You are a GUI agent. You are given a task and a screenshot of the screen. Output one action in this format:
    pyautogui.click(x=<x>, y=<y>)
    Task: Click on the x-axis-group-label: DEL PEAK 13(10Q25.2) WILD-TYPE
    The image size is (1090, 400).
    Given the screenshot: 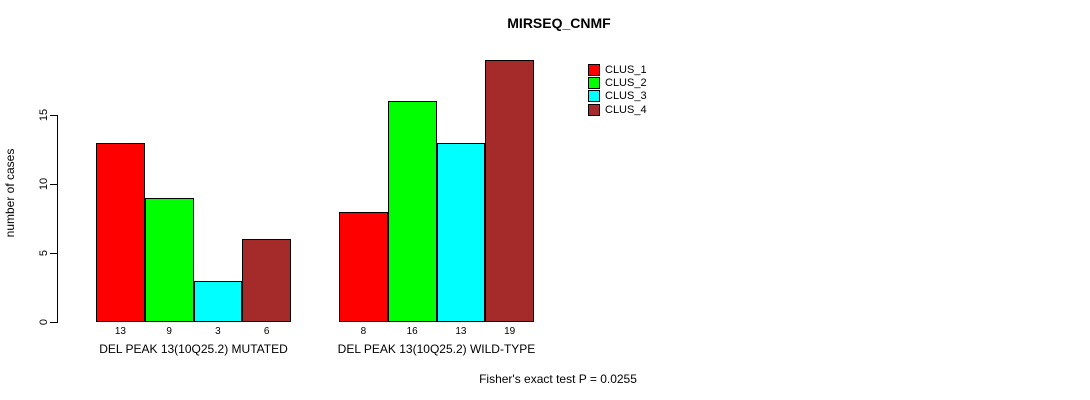 What is the action you would take?
    pyautogui.click(x=436, y=349)
    